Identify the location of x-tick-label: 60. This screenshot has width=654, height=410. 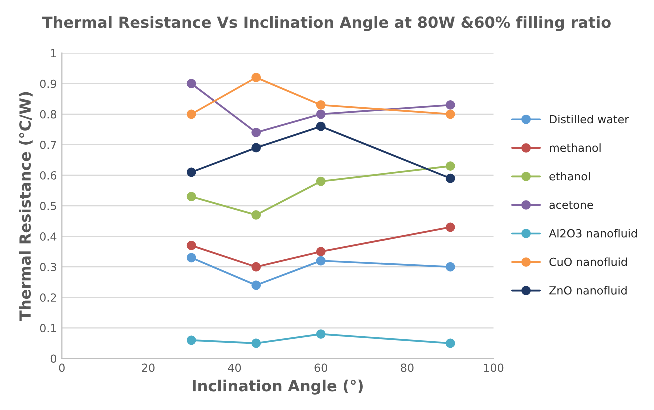
(321, 368).